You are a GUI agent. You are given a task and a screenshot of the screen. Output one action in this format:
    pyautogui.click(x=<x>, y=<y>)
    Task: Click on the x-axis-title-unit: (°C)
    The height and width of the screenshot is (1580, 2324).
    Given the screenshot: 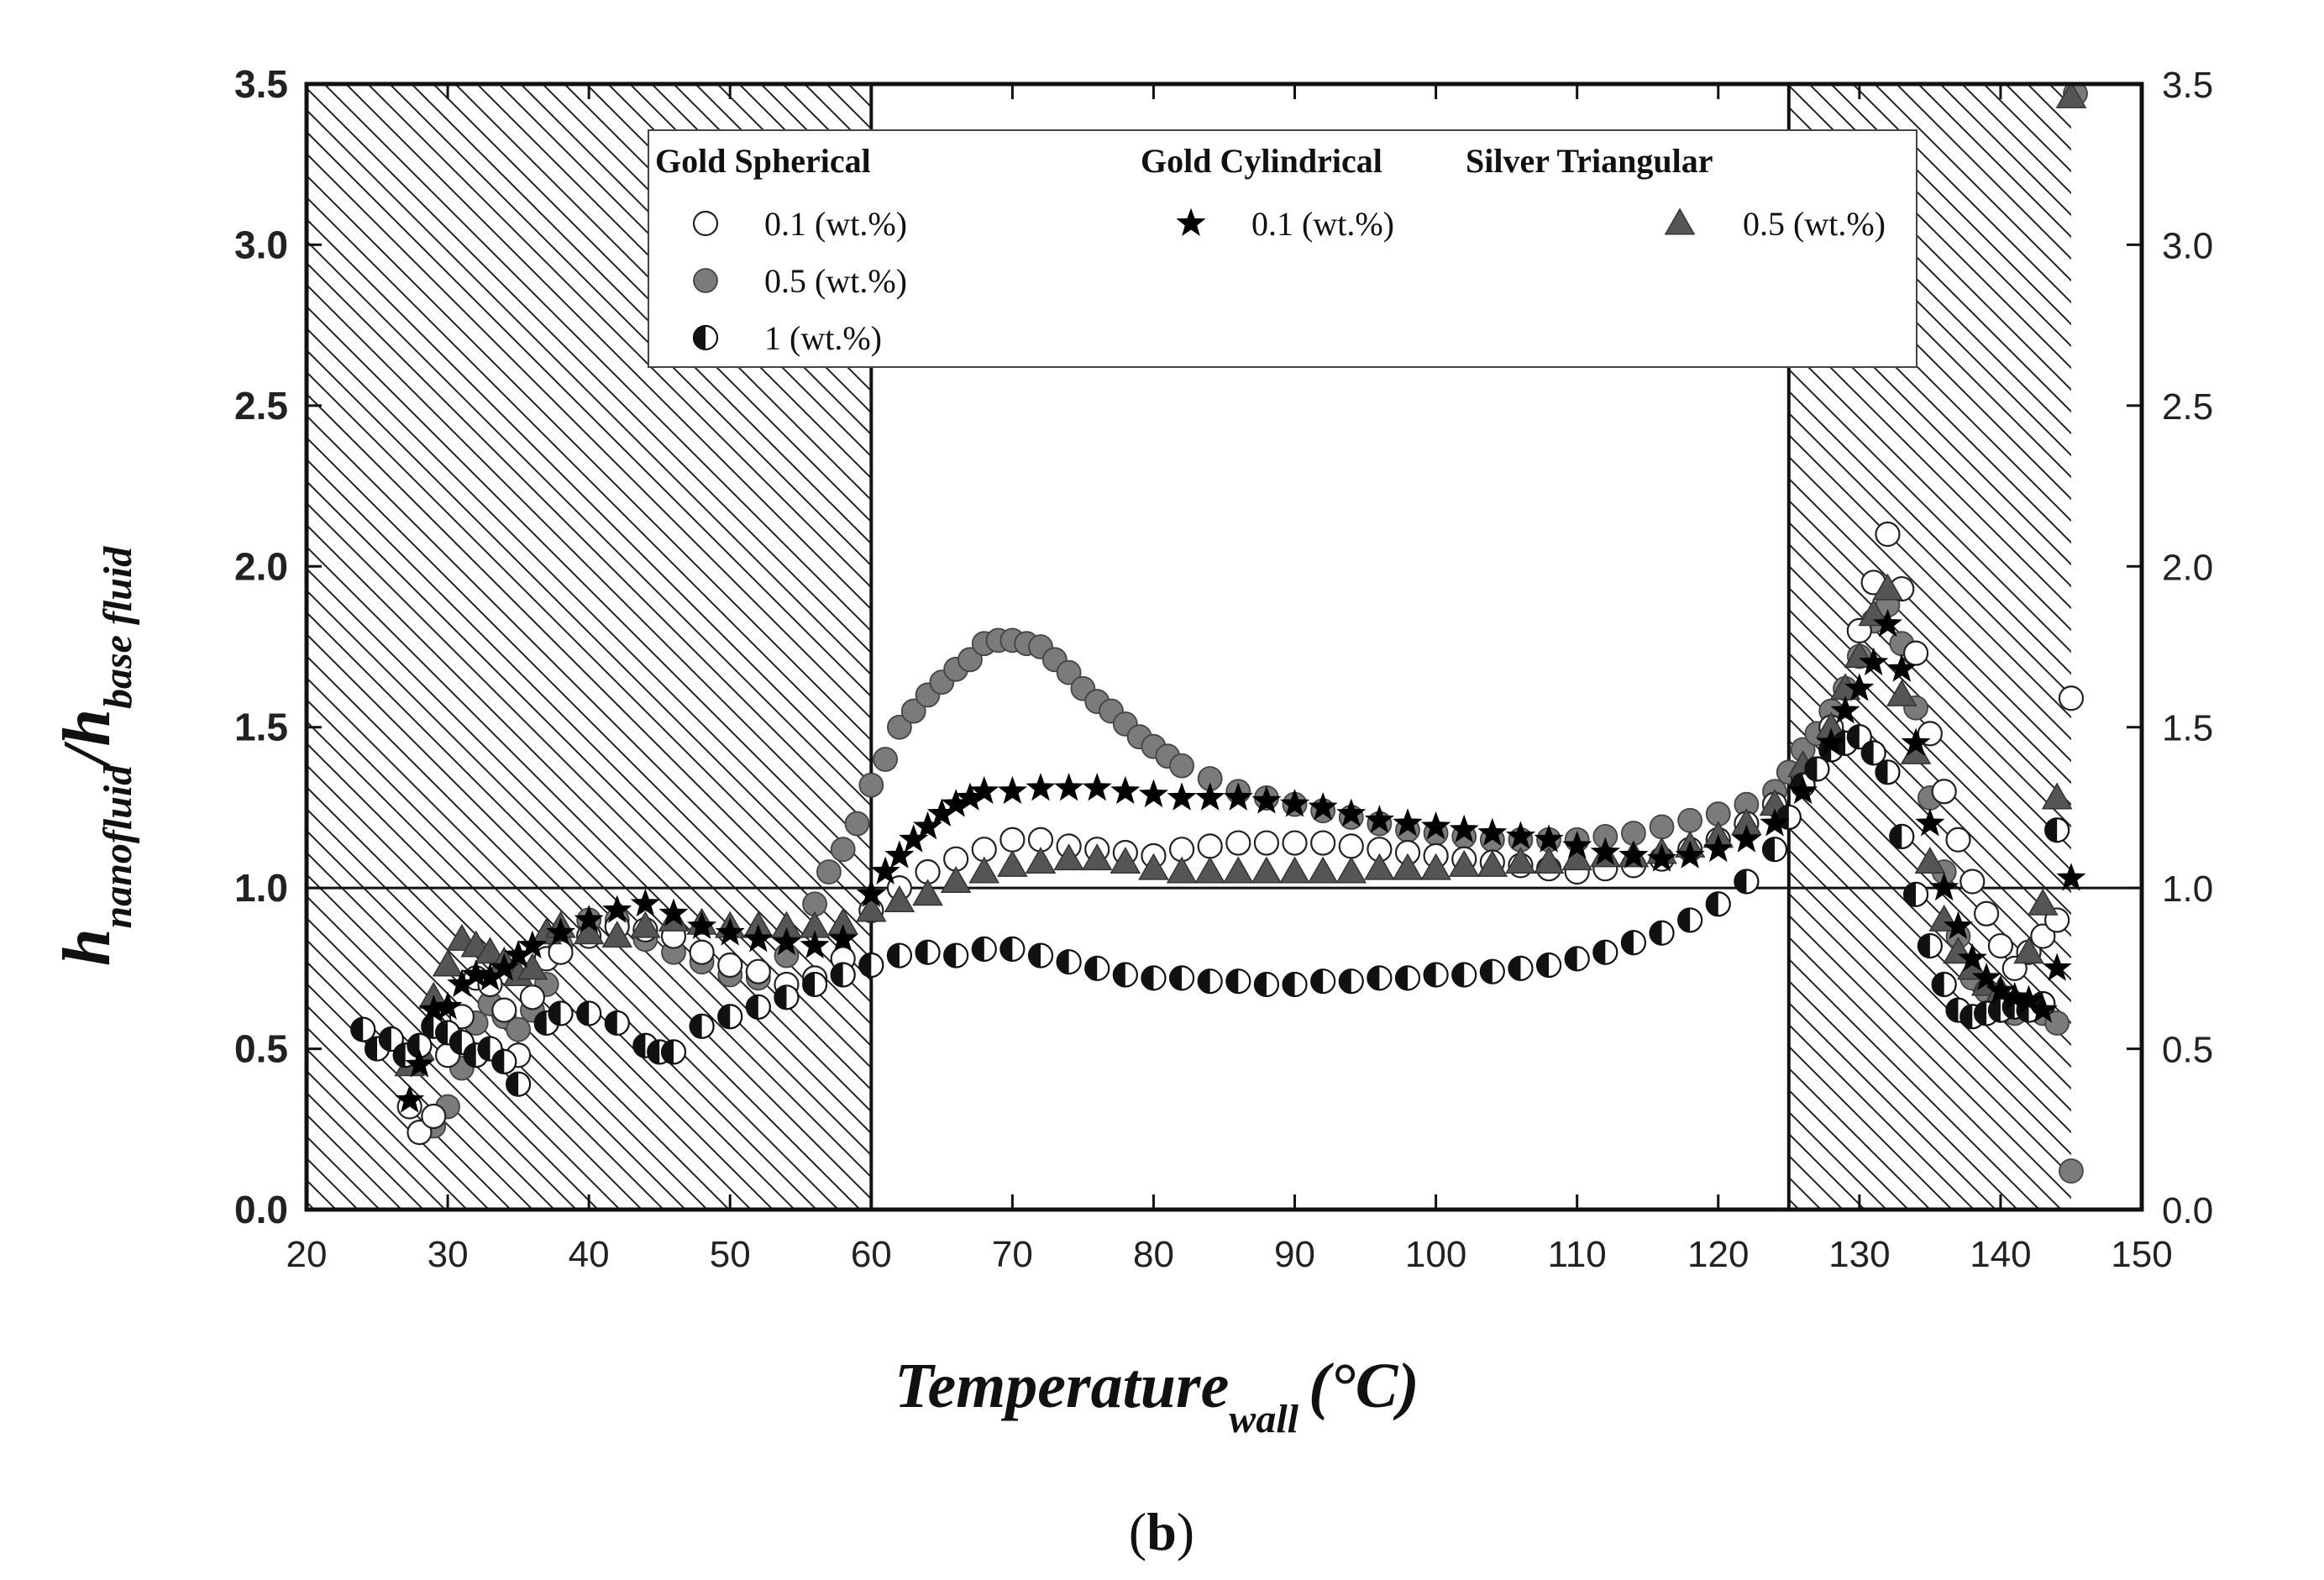 What is the action you would take?
    pyautogui.click(x=1364, y=1386)
    